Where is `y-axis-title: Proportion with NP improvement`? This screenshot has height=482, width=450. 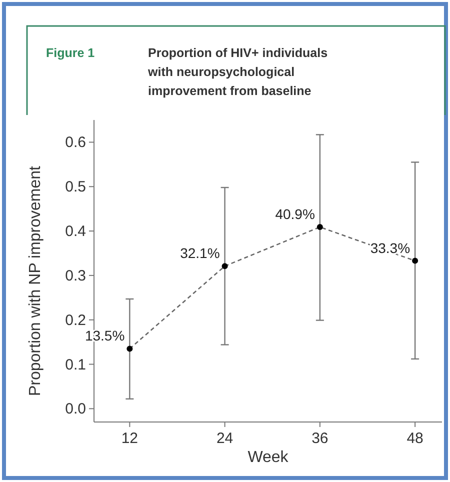
y-axis-title: Proportion with NP improvement is located at coordinates (35, 280).